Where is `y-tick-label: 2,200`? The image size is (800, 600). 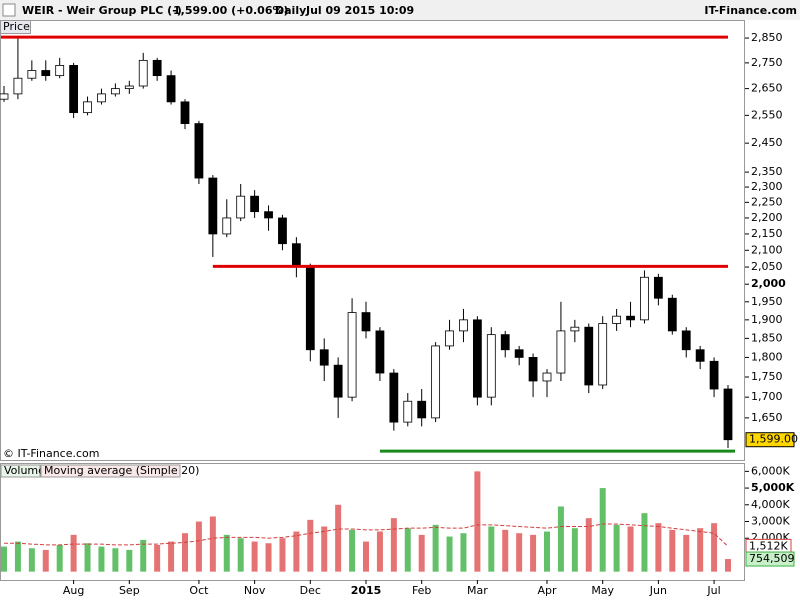
y-tick-label: 2,200 is located at coordinates (767, 217).